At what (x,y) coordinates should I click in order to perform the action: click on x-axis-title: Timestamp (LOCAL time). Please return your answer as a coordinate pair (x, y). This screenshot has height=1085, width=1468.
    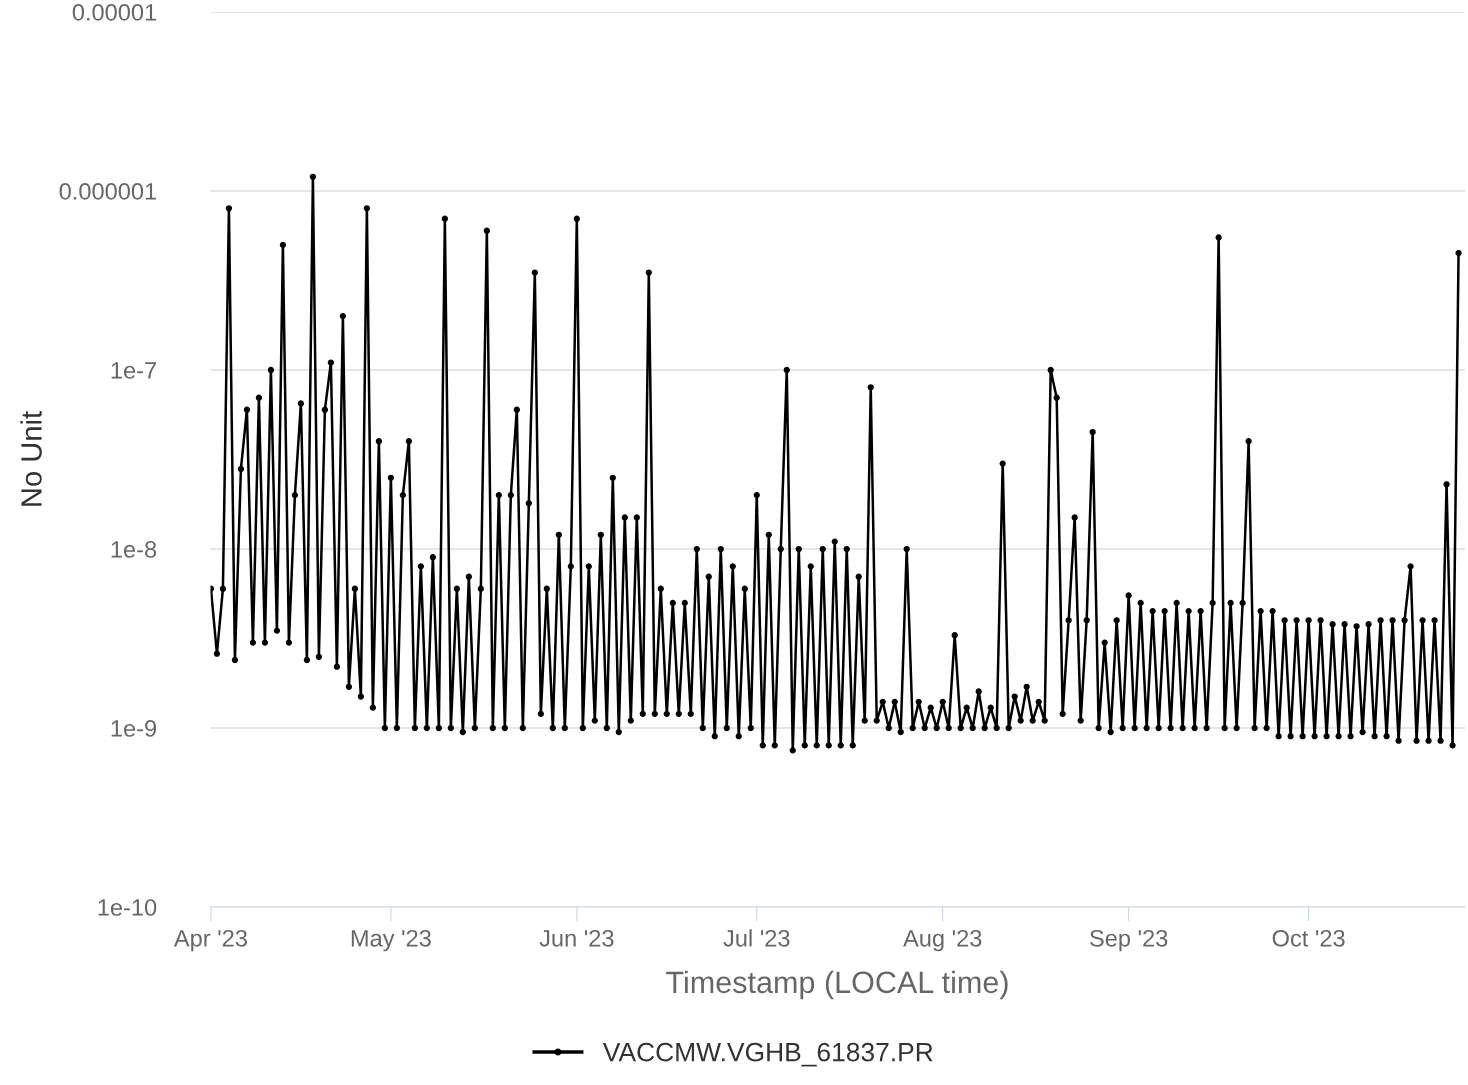
    Looking at the image, I should click on (837, 985).